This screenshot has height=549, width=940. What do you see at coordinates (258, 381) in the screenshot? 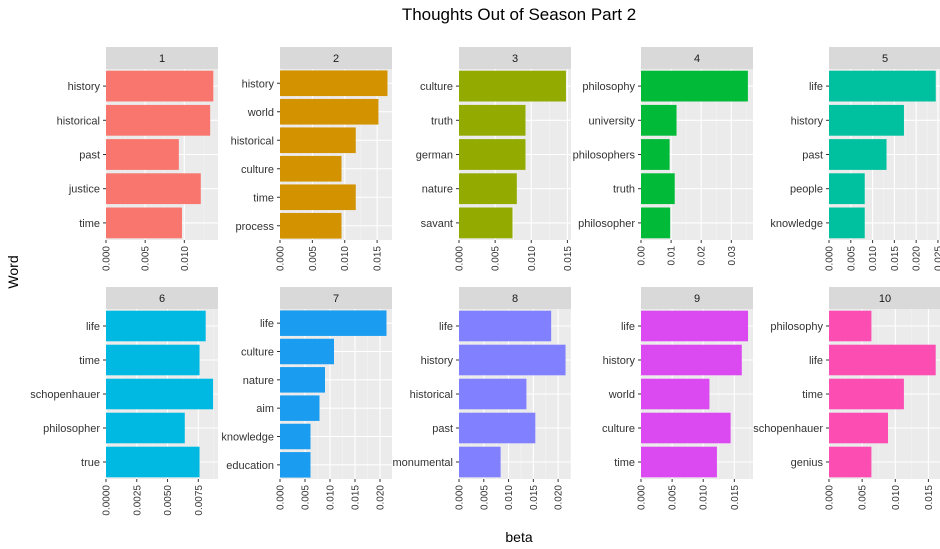
I see `y-tick-label: nature` at bounding box center [258, 381].